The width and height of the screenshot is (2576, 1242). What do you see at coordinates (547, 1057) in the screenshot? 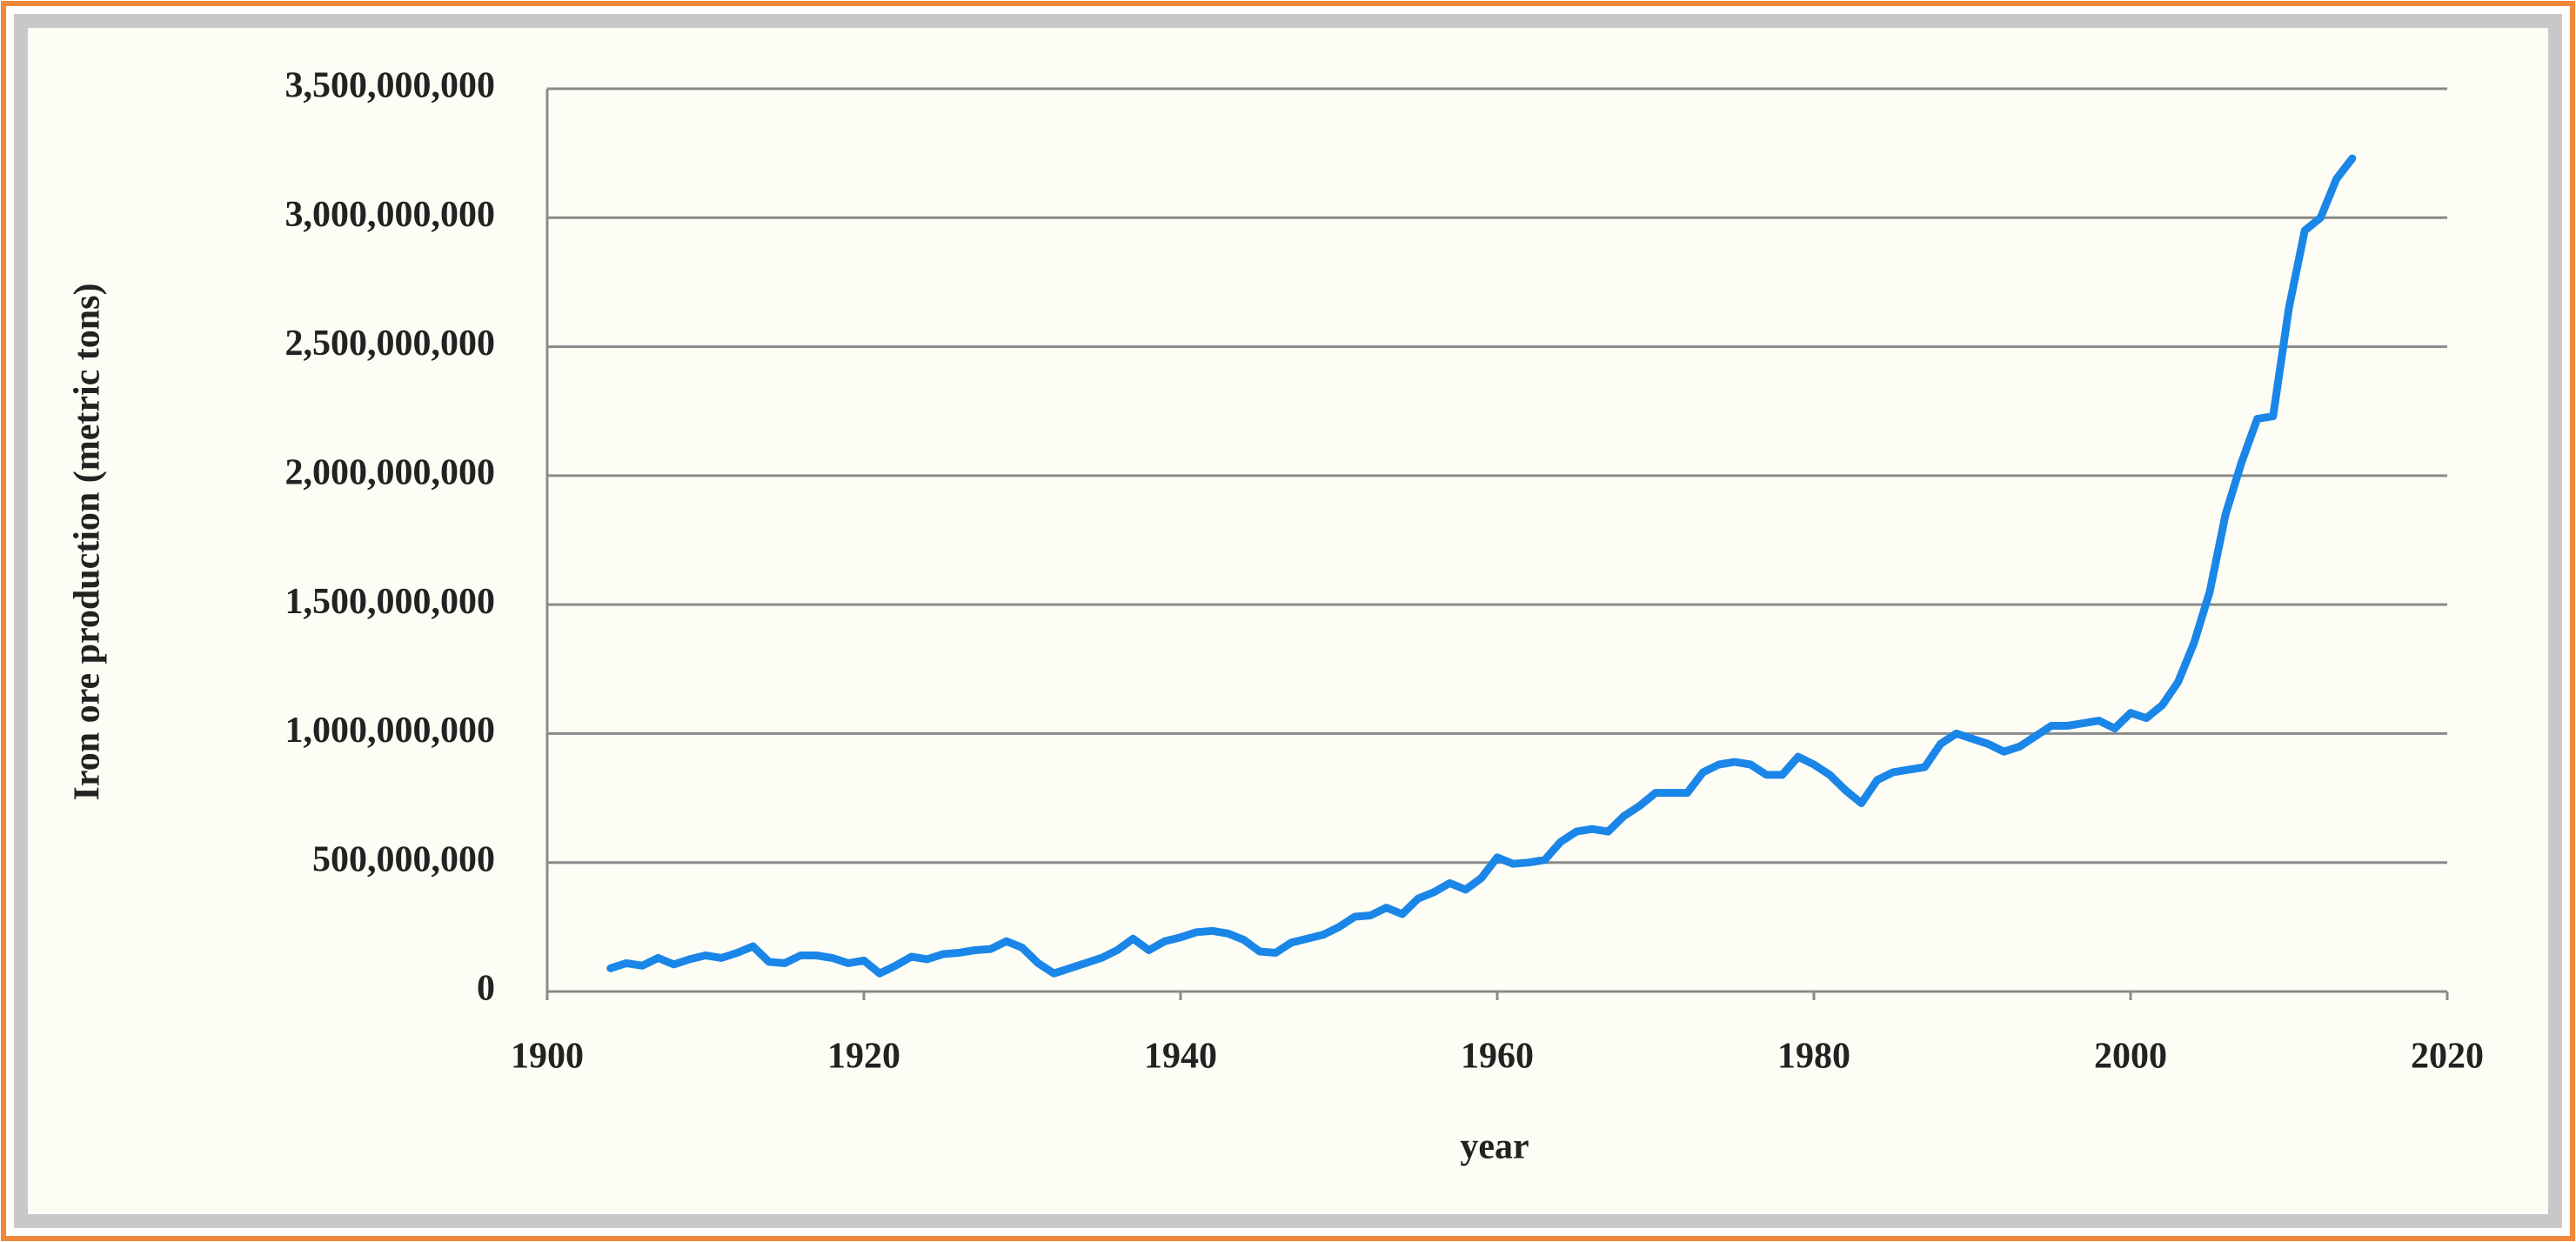
I see `x-tick-label: 1900` at bounding box center [547, 1057].